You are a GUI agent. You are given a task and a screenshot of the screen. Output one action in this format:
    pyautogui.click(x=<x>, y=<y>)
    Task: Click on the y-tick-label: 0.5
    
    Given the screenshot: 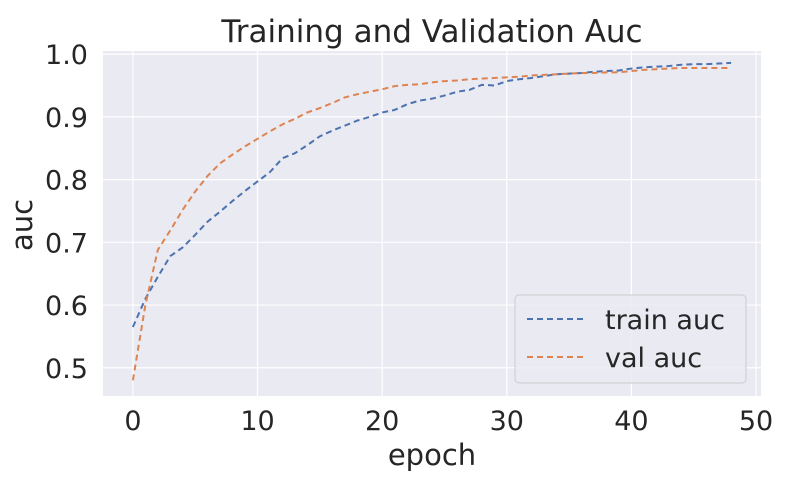 What is the action you would take?
    pyautogui.click(x=66, y=369)
    